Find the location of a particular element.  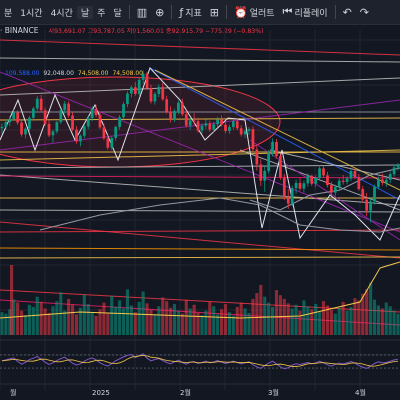

timeframe-2: 4시간 is located at coordinates (61, 13).